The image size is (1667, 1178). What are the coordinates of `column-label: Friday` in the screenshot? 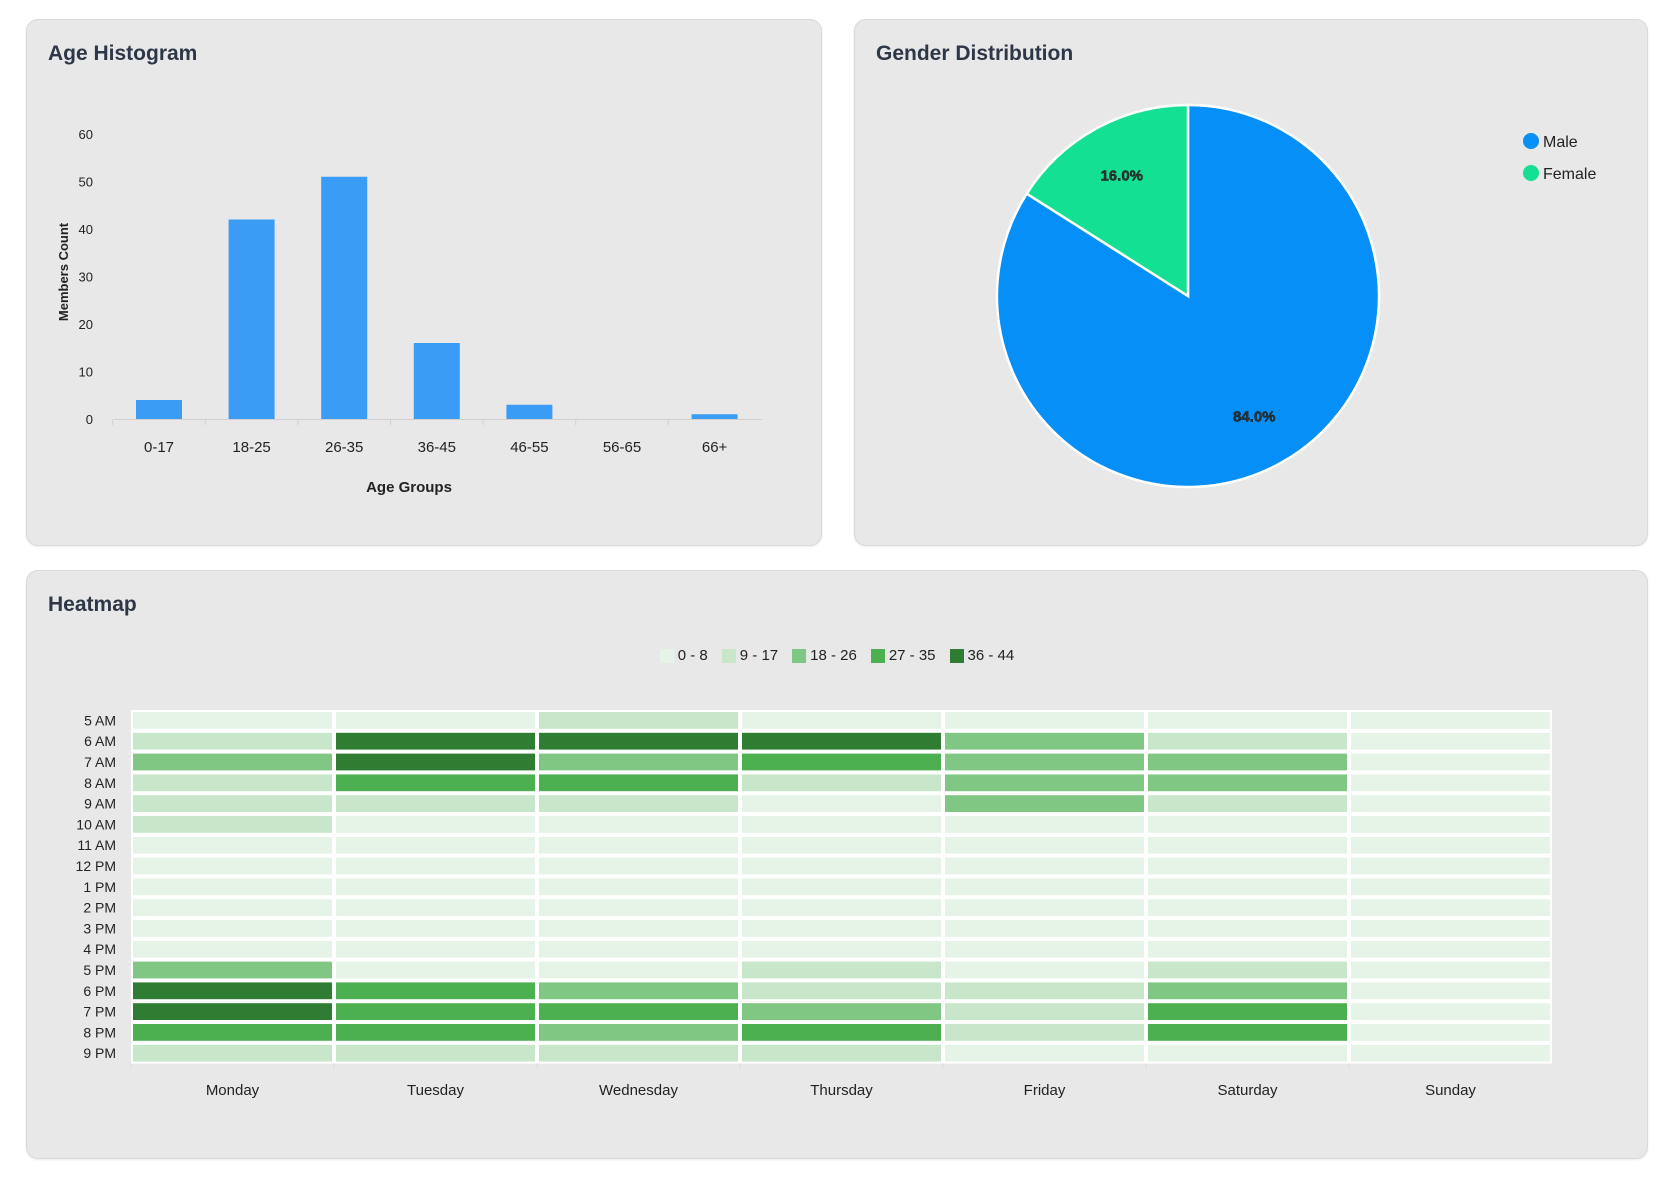 It's located at (1045, 1090).